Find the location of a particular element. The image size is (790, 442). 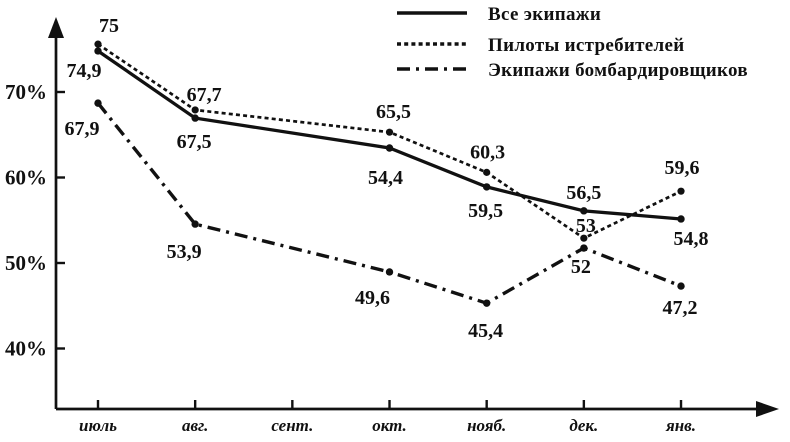

y-axis-tick-label: 40% is located at coordinates (26, 349).